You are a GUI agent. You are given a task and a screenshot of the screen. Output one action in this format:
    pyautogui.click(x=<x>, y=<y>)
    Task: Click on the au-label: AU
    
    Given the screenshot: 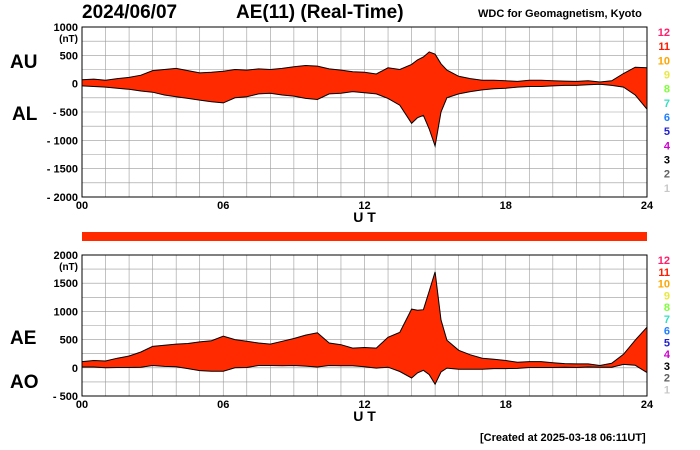 What is the action you would take?
    pyautogui.click(x=24, y=62)
    